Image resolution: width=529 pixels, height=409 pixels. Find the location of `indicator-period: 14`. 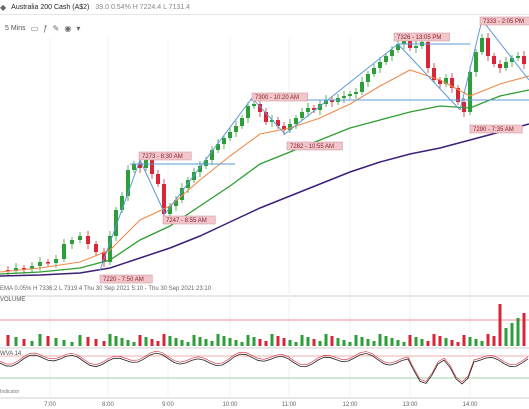

indicator-period: 14 is located at coordinates (18, 354).